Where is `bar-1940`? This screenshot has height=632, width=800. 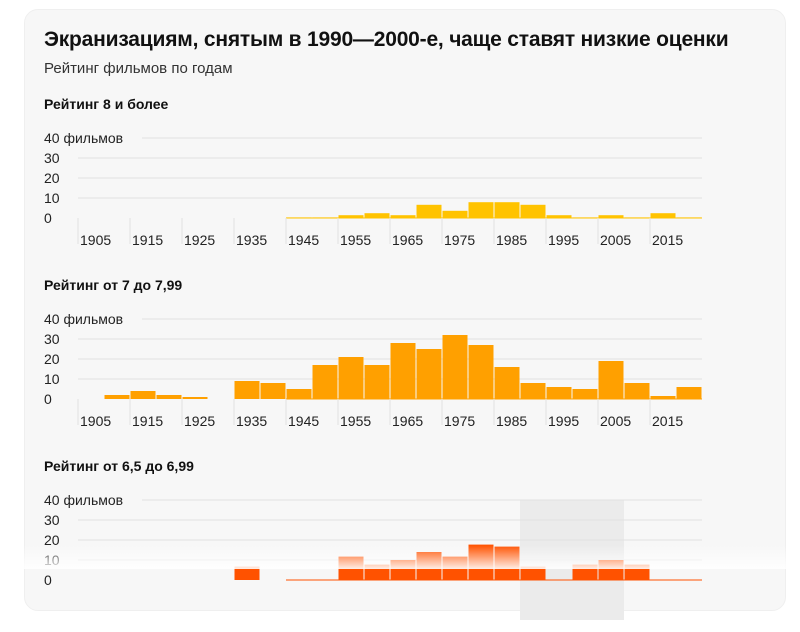
bar-1940 is located at coordinates (299, 394).